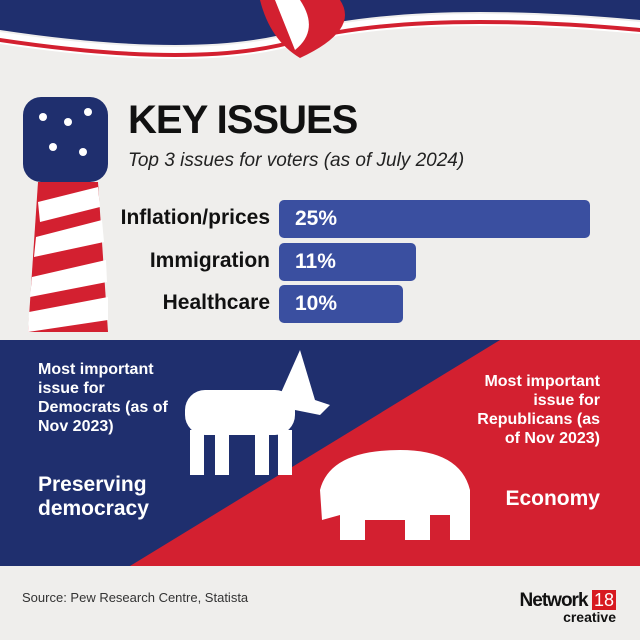  What do you see at coordinates (552, 498) in the screenshot?
I see `republicans-issue: Economy` at bounding box center [552, 498].